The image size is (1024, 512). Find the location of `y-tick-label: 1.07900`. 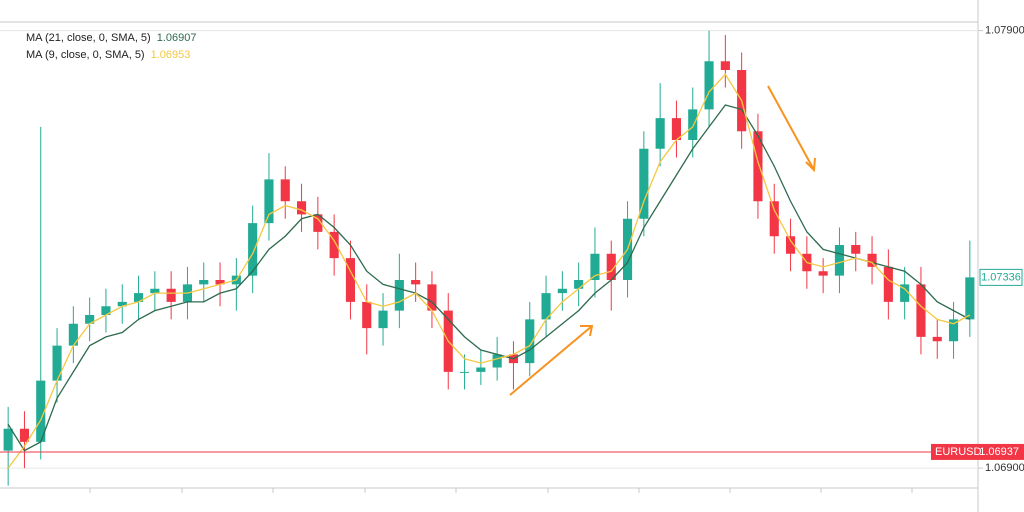

y-tick-label: 1.07900 is located at coordinates (1004, 31).